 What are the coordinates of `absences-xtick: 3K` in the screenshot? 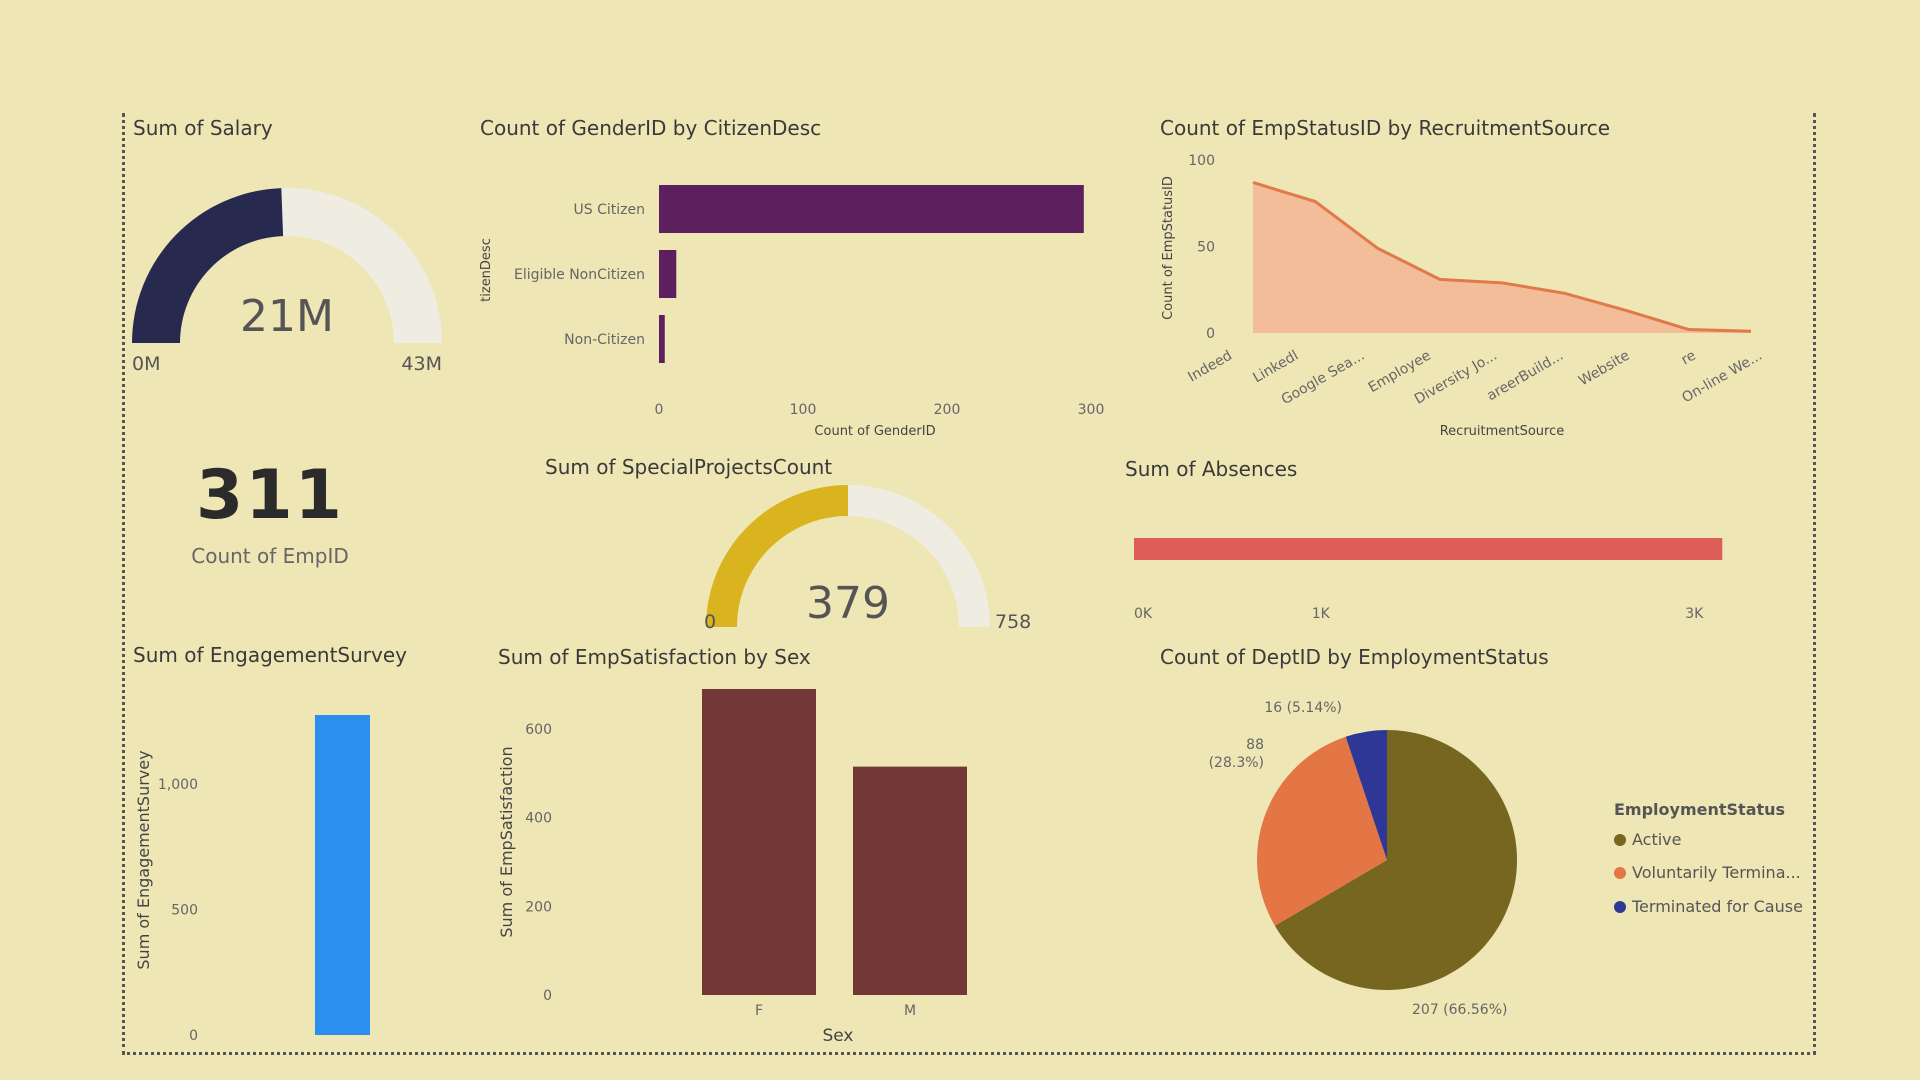 It's located at (1694, 614).